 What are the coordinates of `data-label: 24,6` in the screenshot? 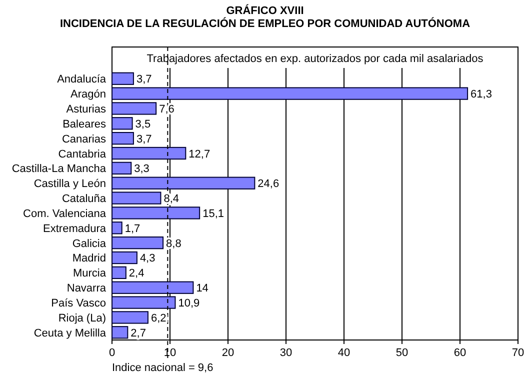 It's located at (269, 184).